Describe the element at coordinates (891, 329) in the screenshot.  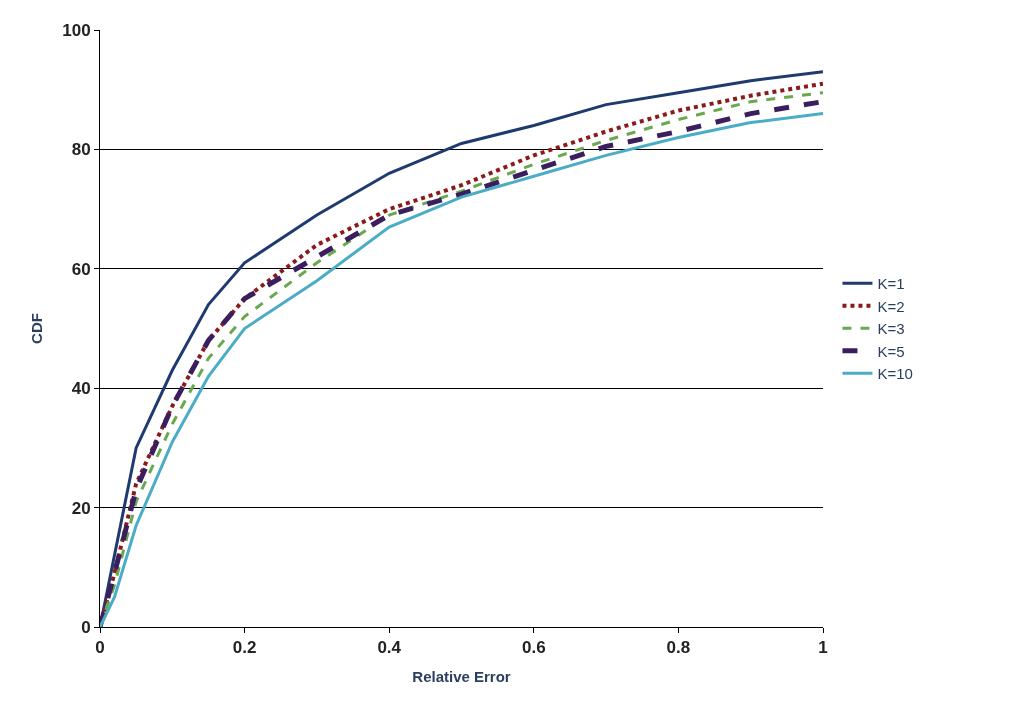
I see `legend-label: K=3` at that location.